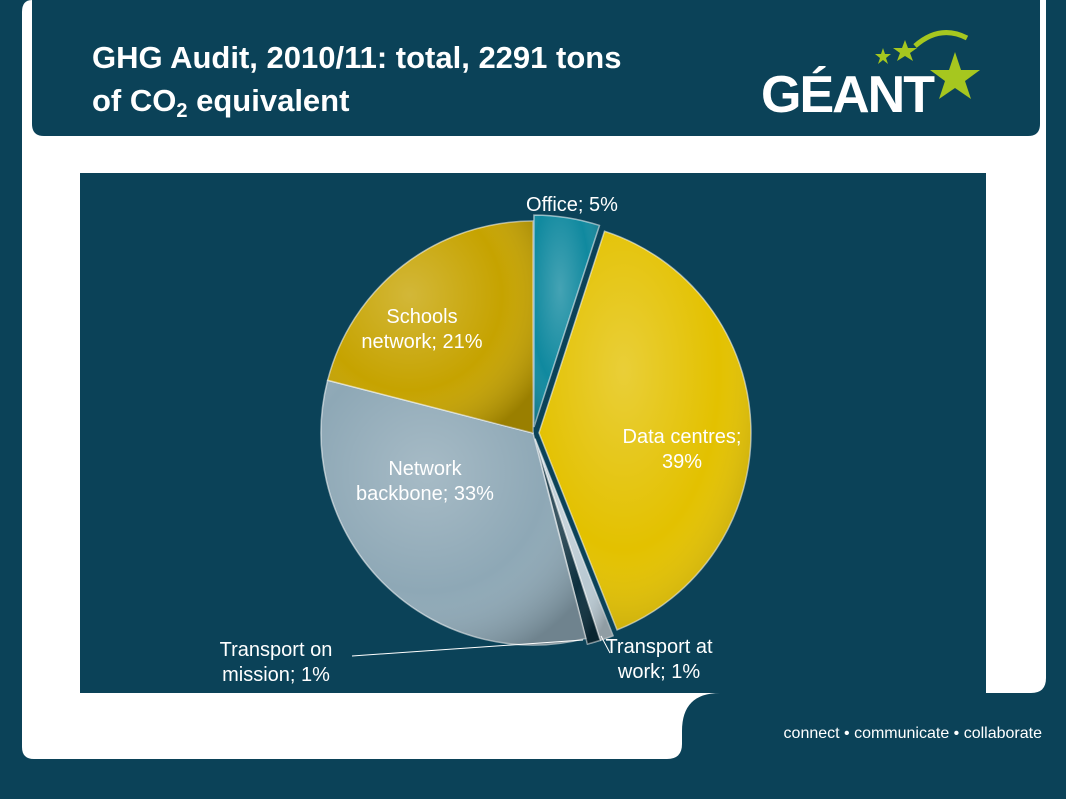  Describe the element at coordinates (357, 57) in the screenshot. I see `title-line-1: GHG Audit, 2010/11: total, 2291 tons` at that location.